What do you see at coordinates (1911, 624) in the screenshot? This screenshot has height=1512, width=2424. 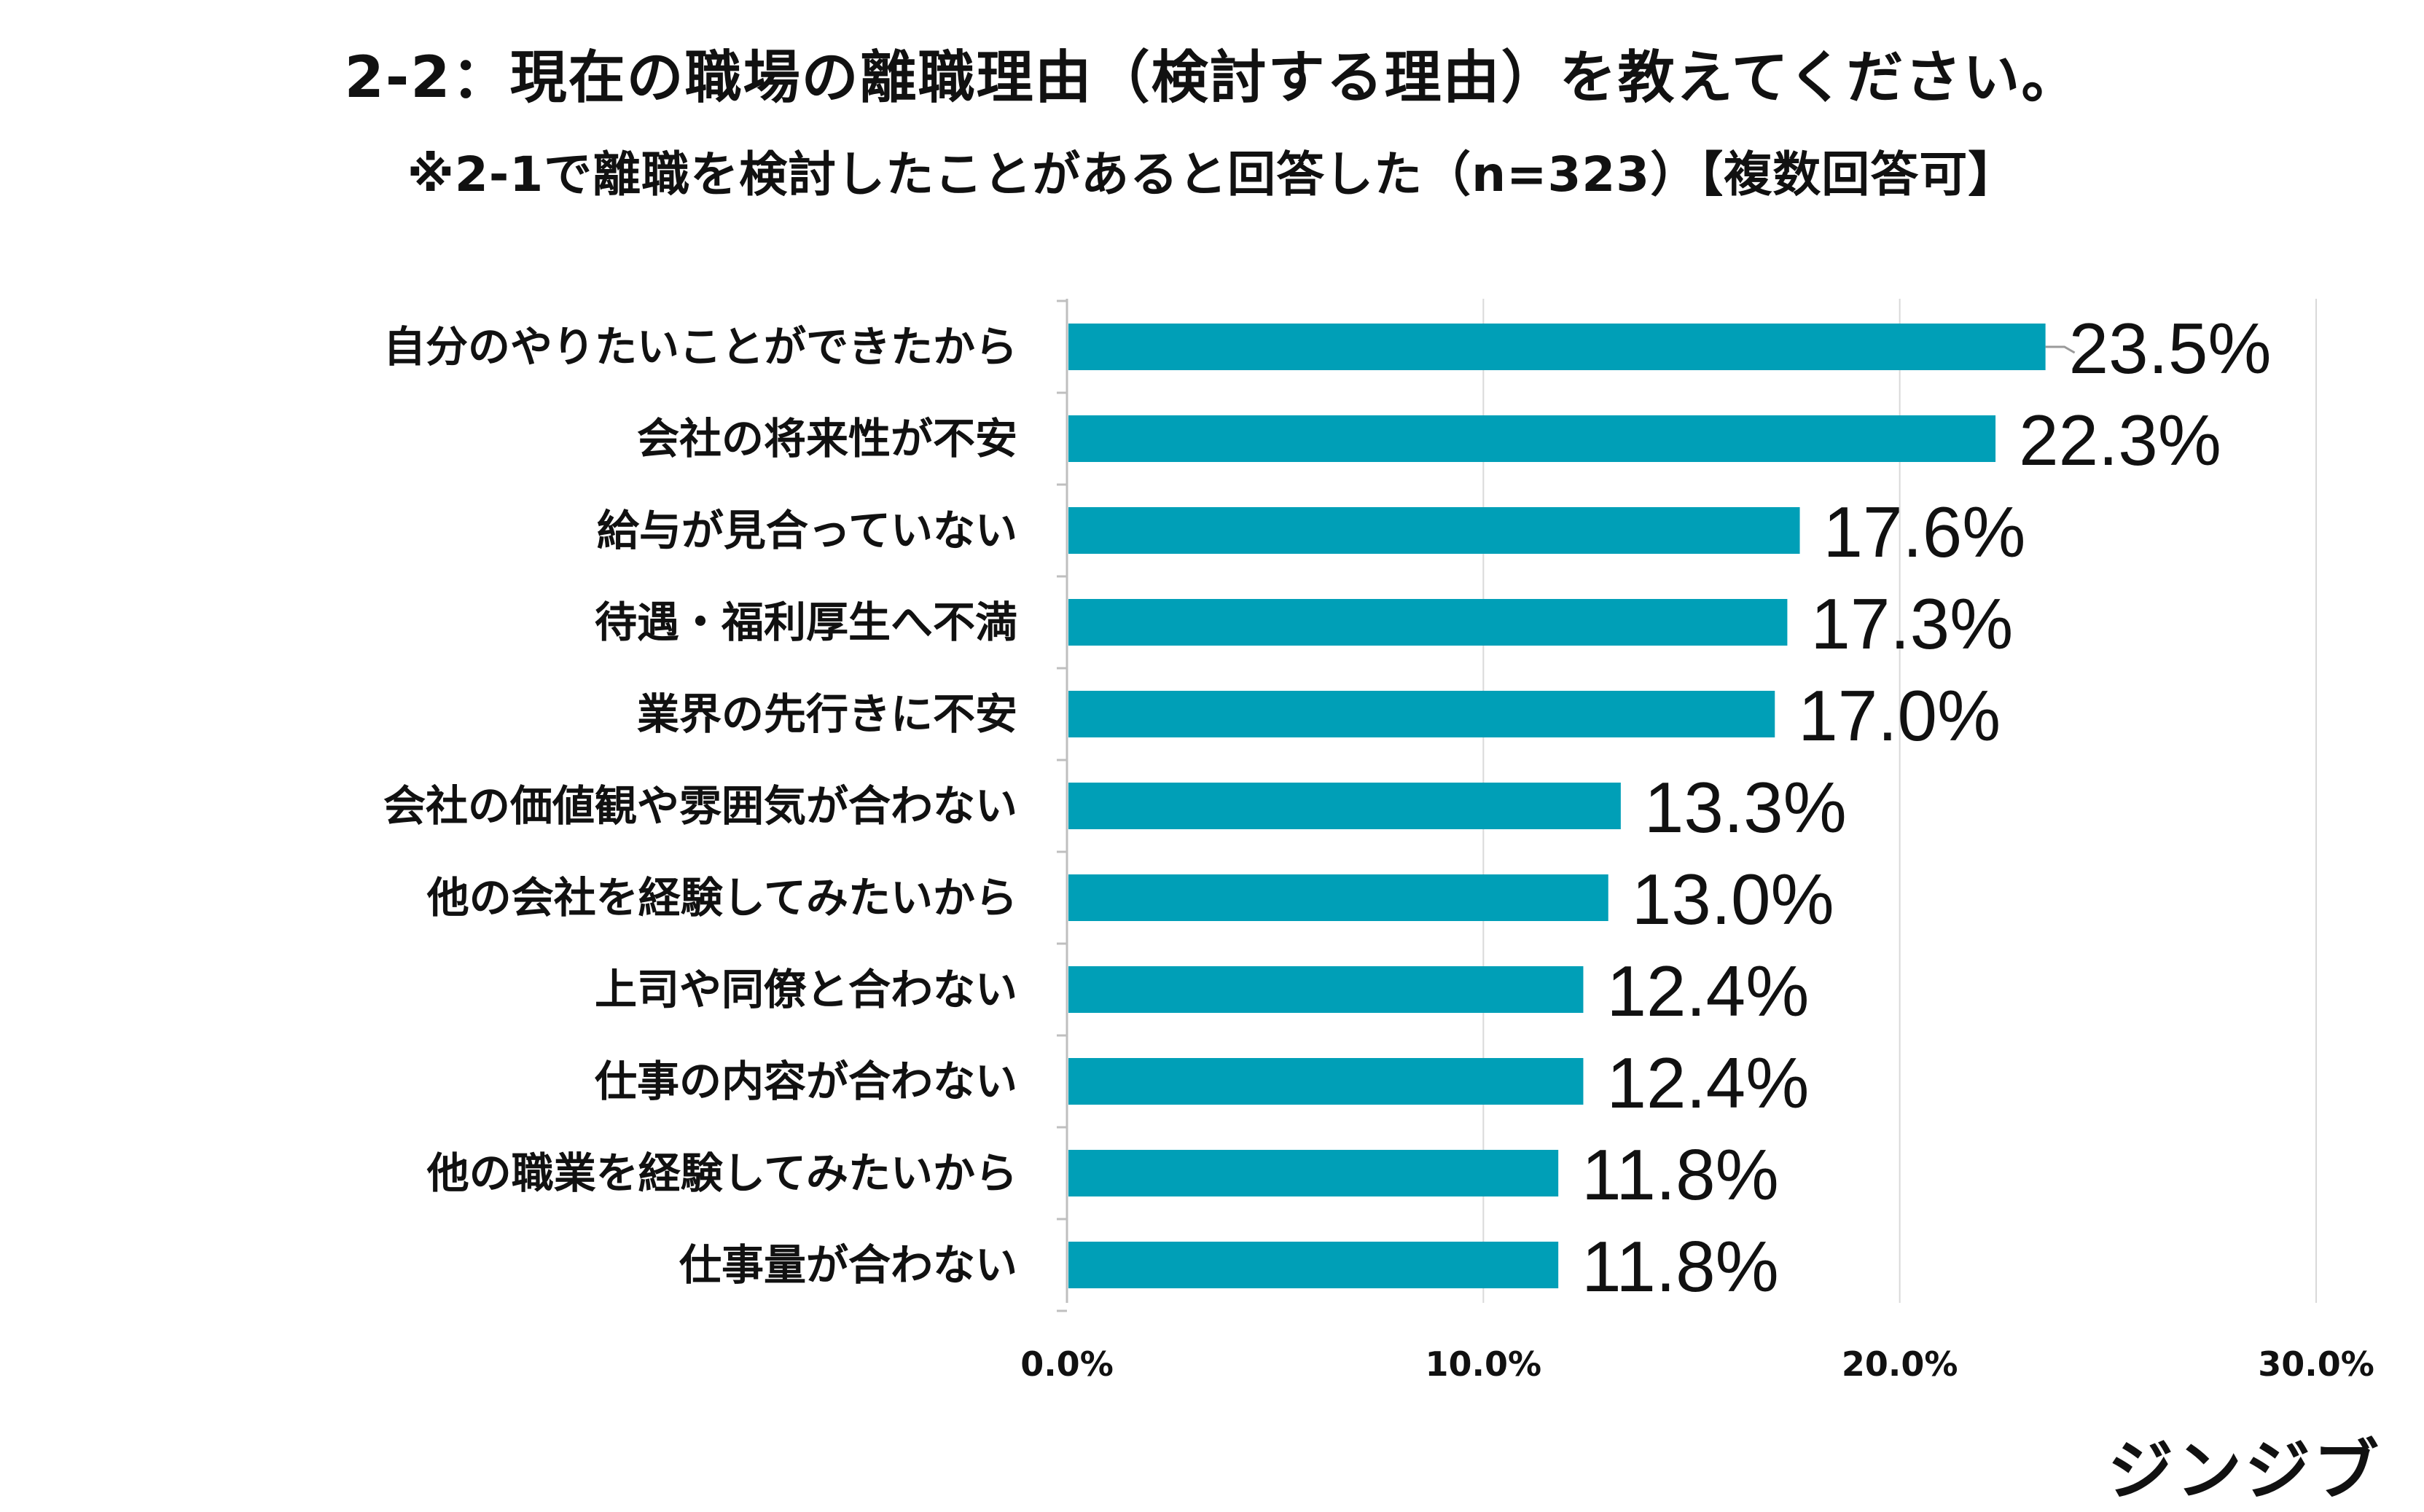 I see `data-label: 17.3%` at bounding box center [1911, 624].